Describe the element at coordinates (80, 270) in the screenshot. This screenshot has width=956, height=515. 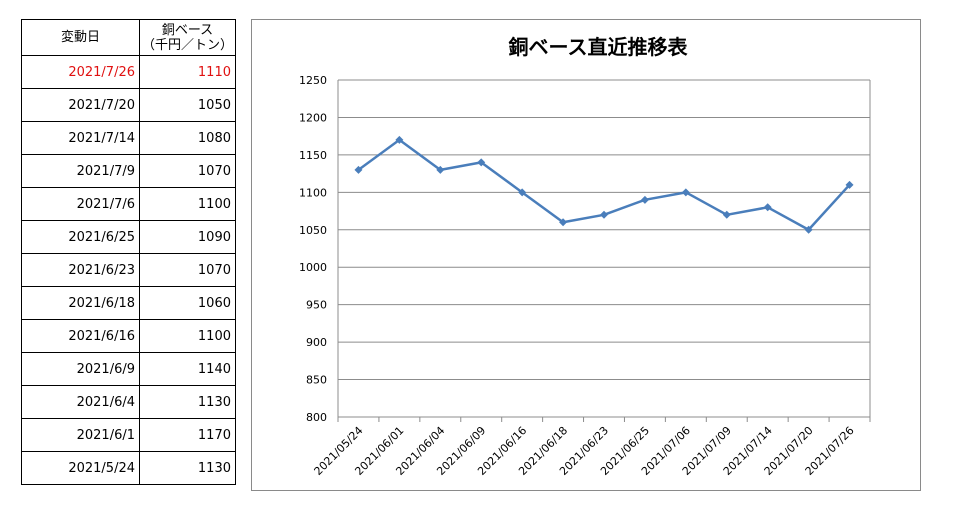
I see `date-cell: 2021/6/23` at that location.